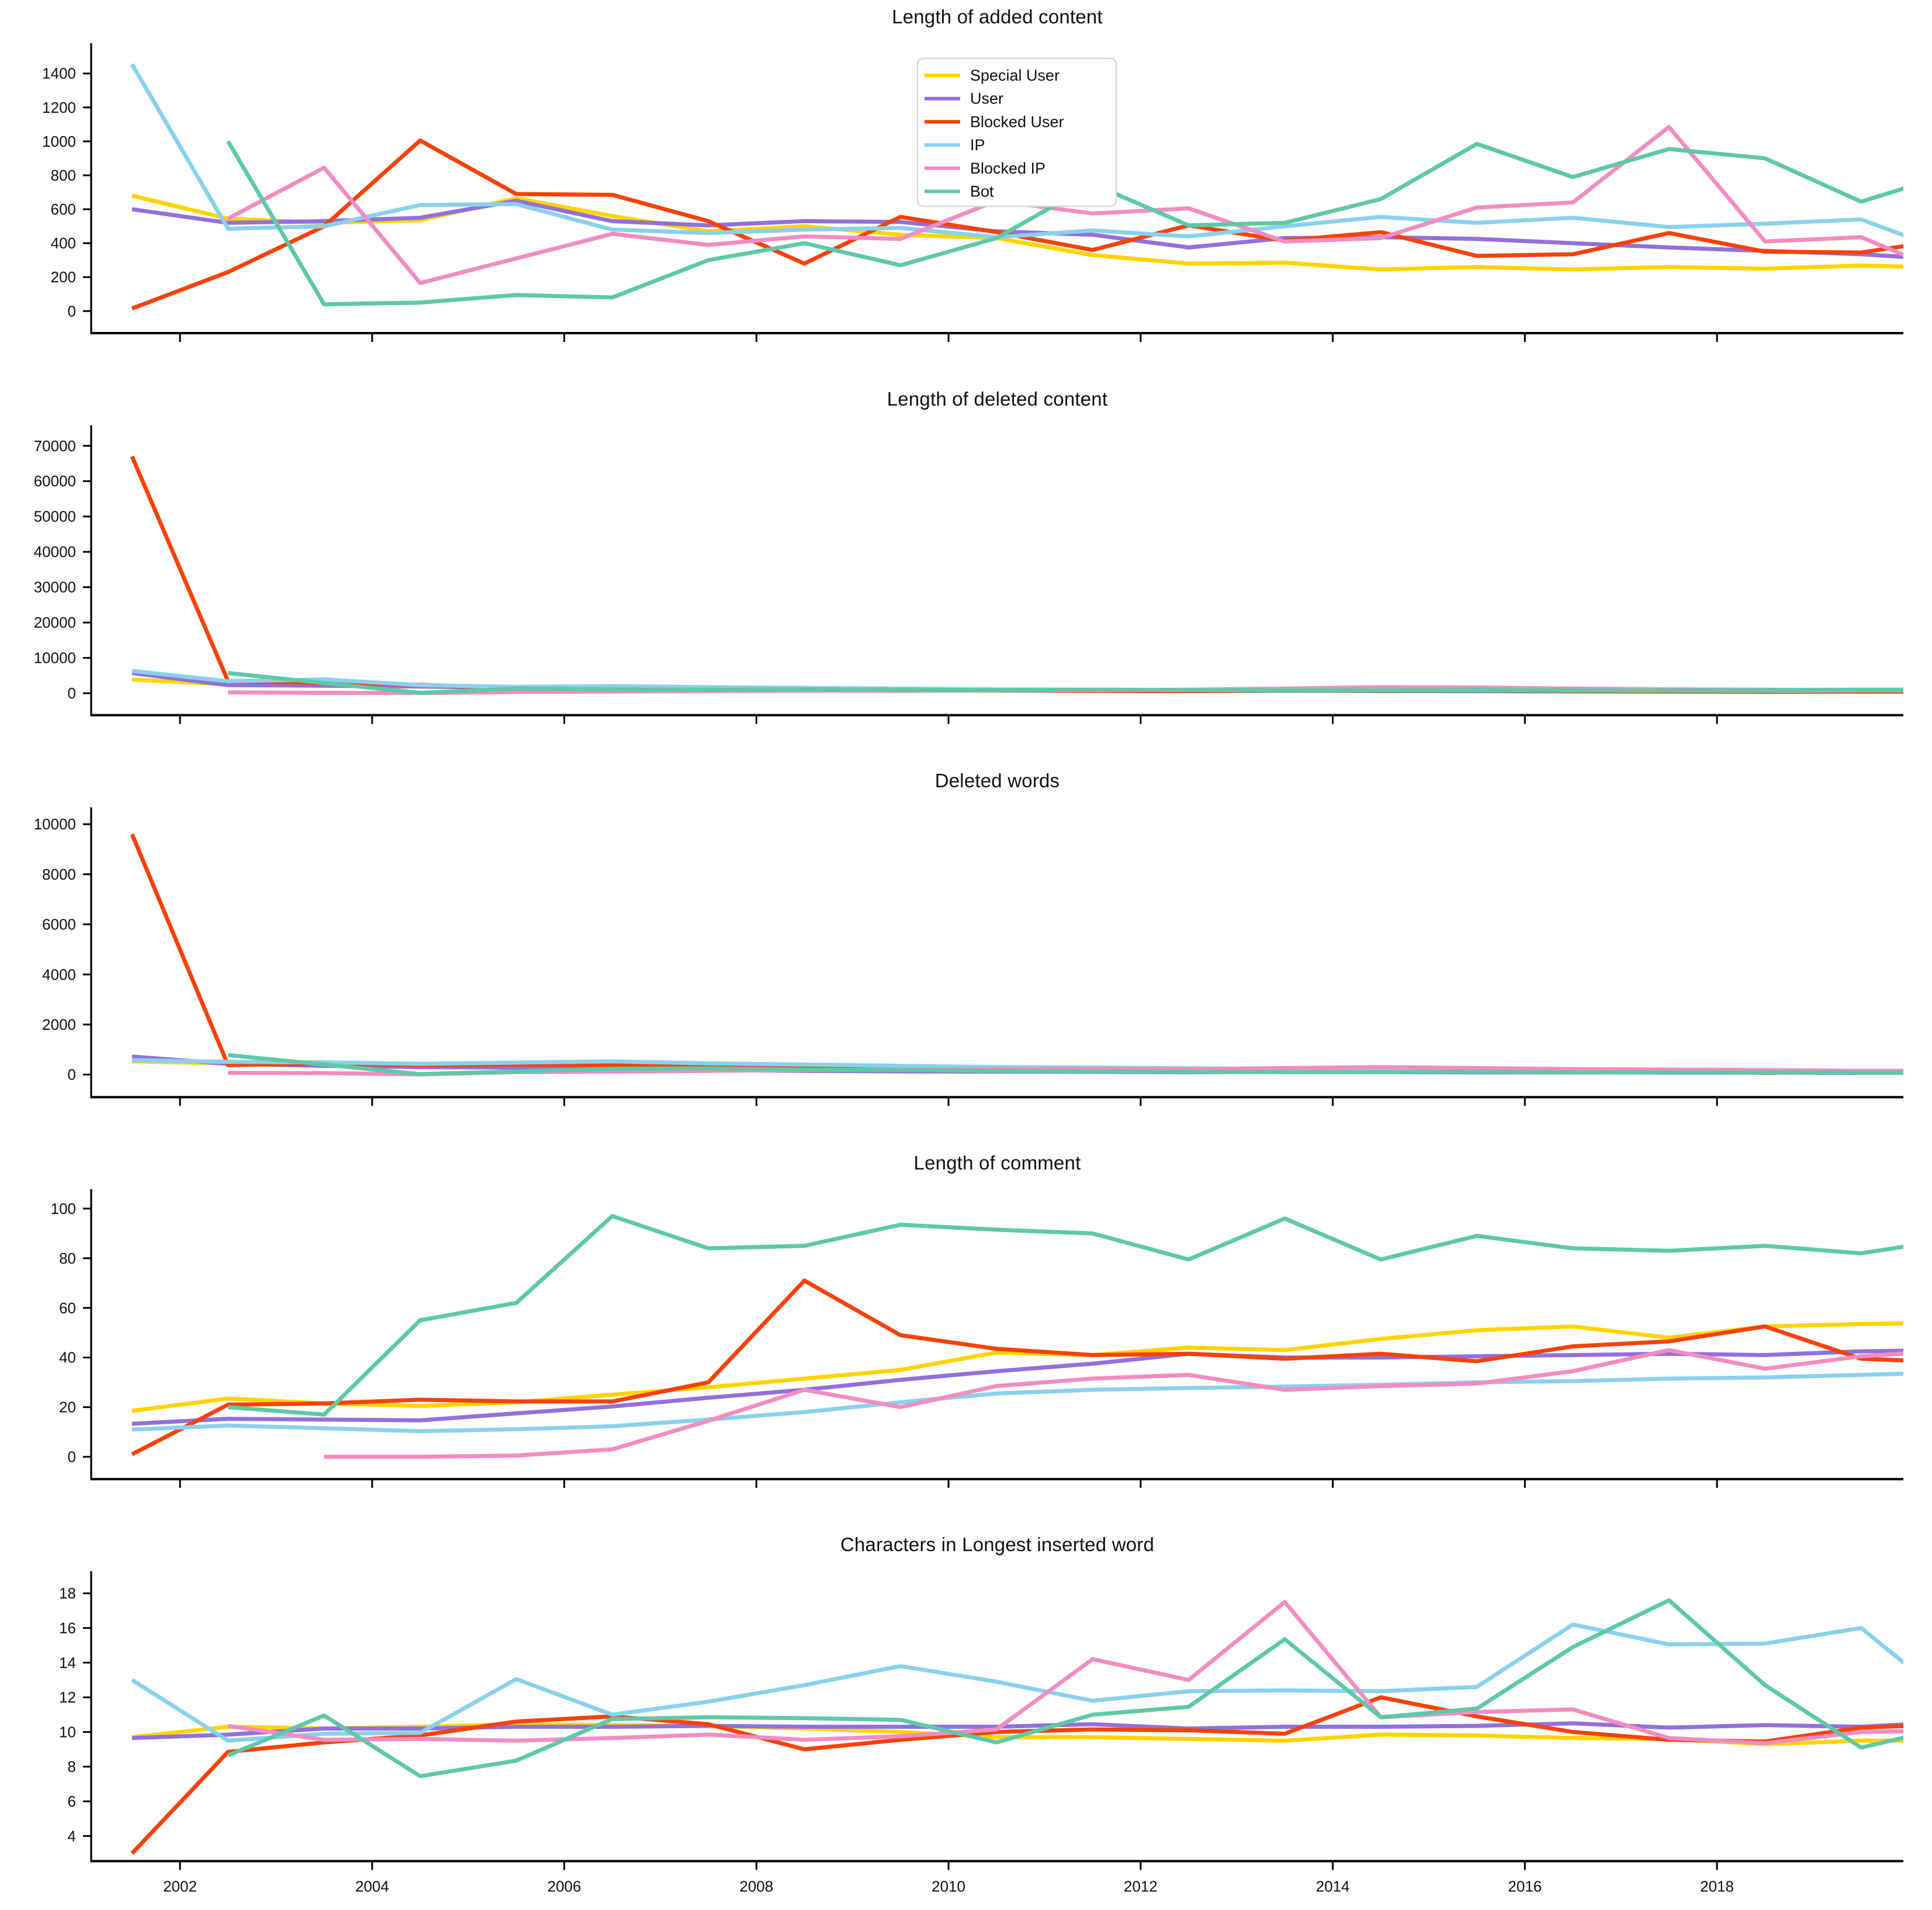 This screenshot has height=1910, width=1932. Describe the element at coordinates (67, 1357) in the screenshot. I see `y-tick-label: 40` at that location.